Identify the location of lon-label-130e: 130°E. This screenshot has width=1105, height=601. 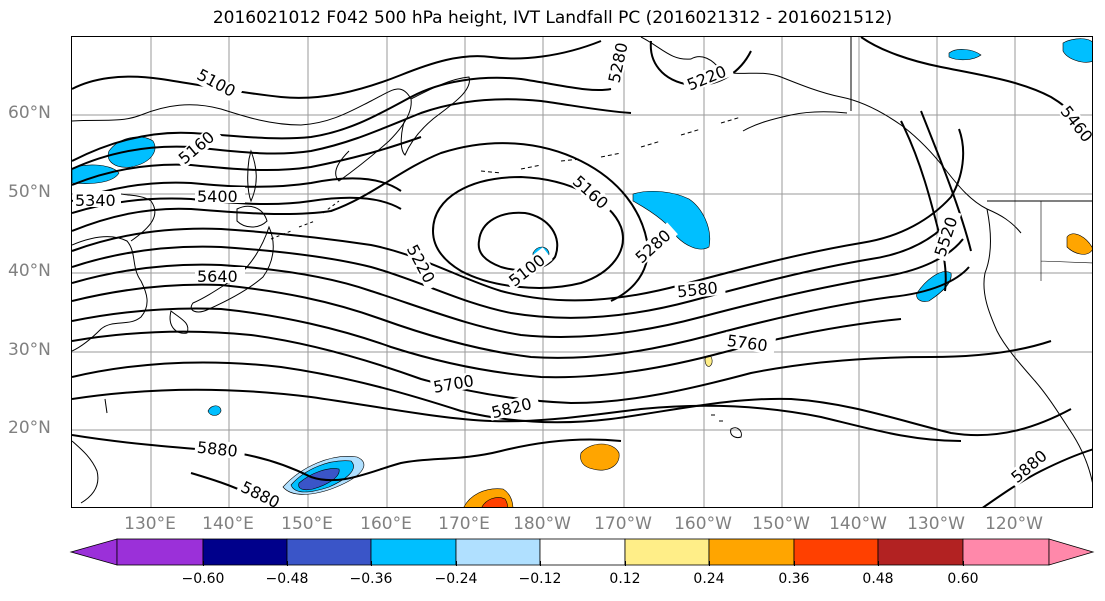
(150, 524).